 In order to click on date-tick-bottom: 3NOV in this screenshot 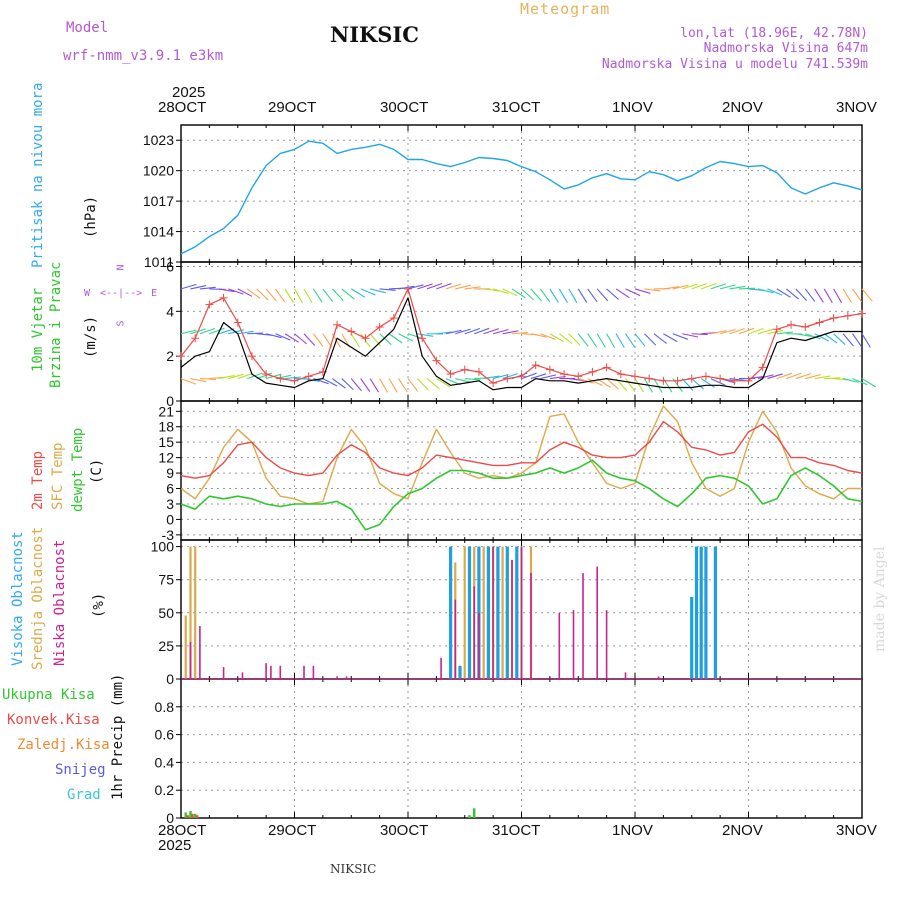, I will do `click(856, 830)`.